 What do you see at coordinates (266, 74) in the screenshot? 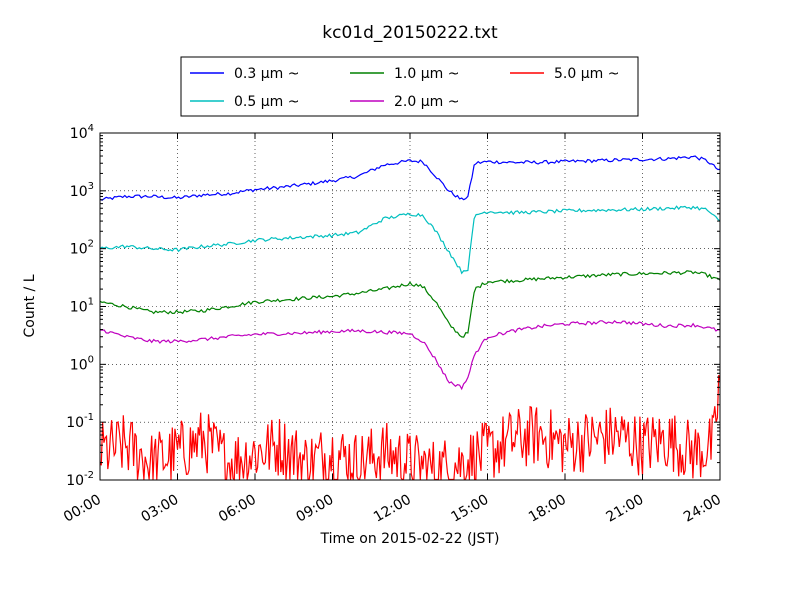
I see `legend-label-0: 0.3 μm ~` at bounding box center [266, 74].